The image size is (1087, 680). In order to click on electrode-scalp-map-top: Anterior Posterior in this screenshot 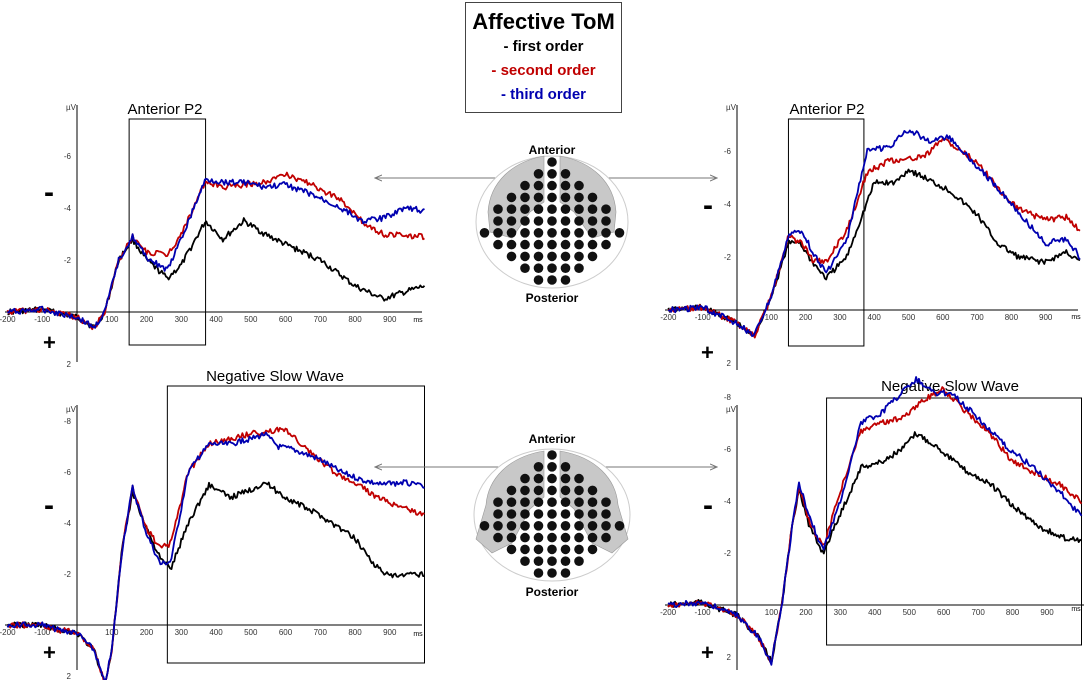, I will do `click(546, 224)`.